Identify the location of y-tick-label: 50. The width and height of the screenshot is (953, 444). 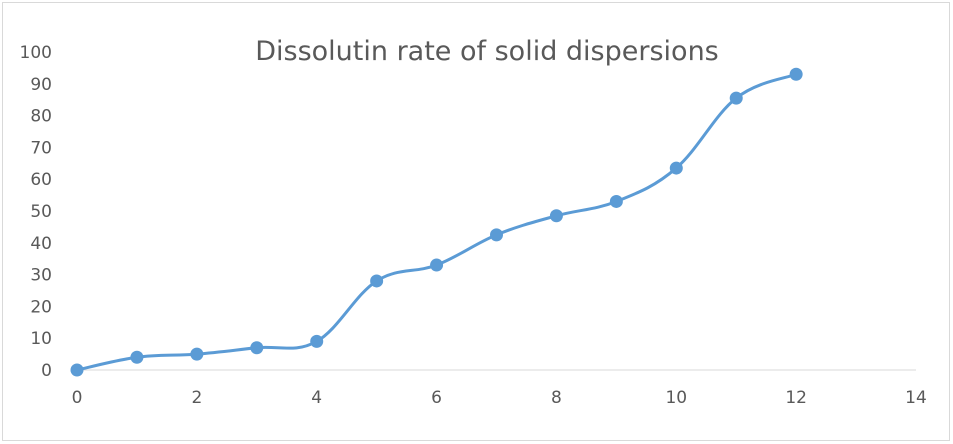
(41, 212).